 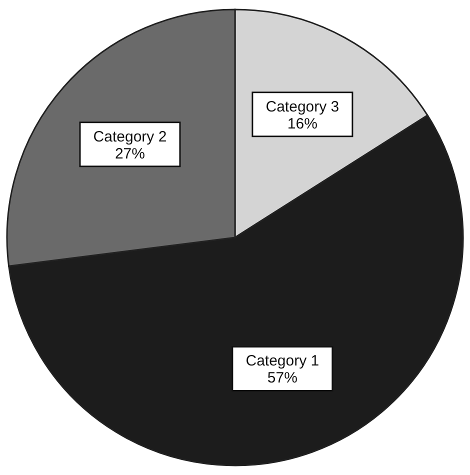 What do you see at coordinates (130, 137) in the screenshot?
I see `slice-label: Category 2` at bounding box center [130, 137].